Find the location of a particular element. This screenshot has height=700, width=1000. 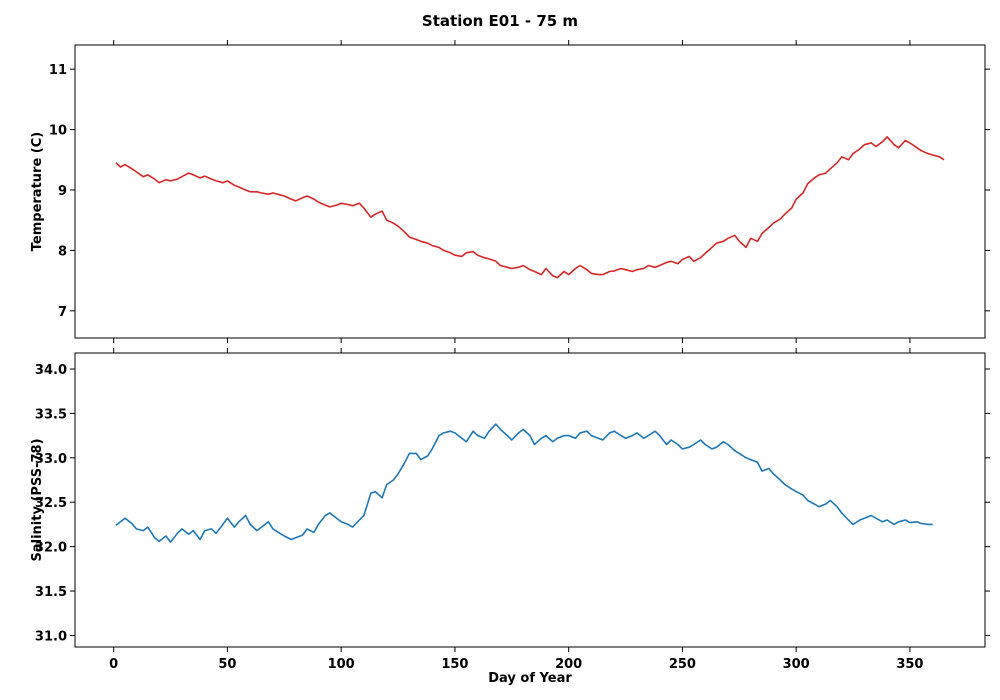

salinity-x-tick-label: 350 is located at coordinates (909, 664).